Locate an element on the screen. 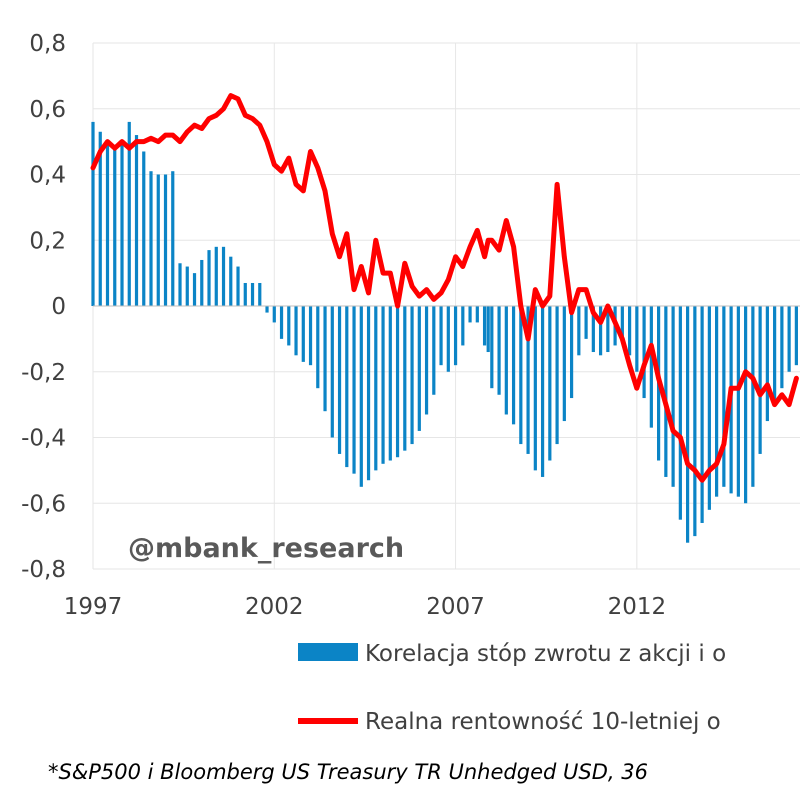 The width and height of the screenshot is (800, 800). y-tick-label: -0,8 is located at coordinates (43, 570).